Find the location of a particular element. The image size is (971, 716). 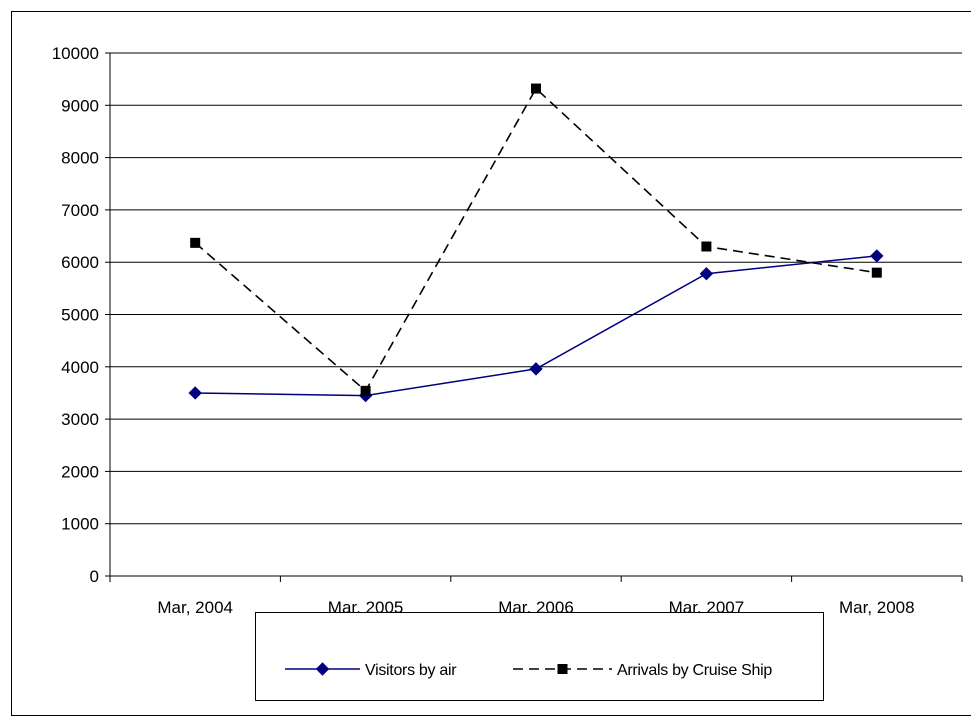

legend-item-1: Arrivals by Cruise Ship is located at coordinates (643, 670).